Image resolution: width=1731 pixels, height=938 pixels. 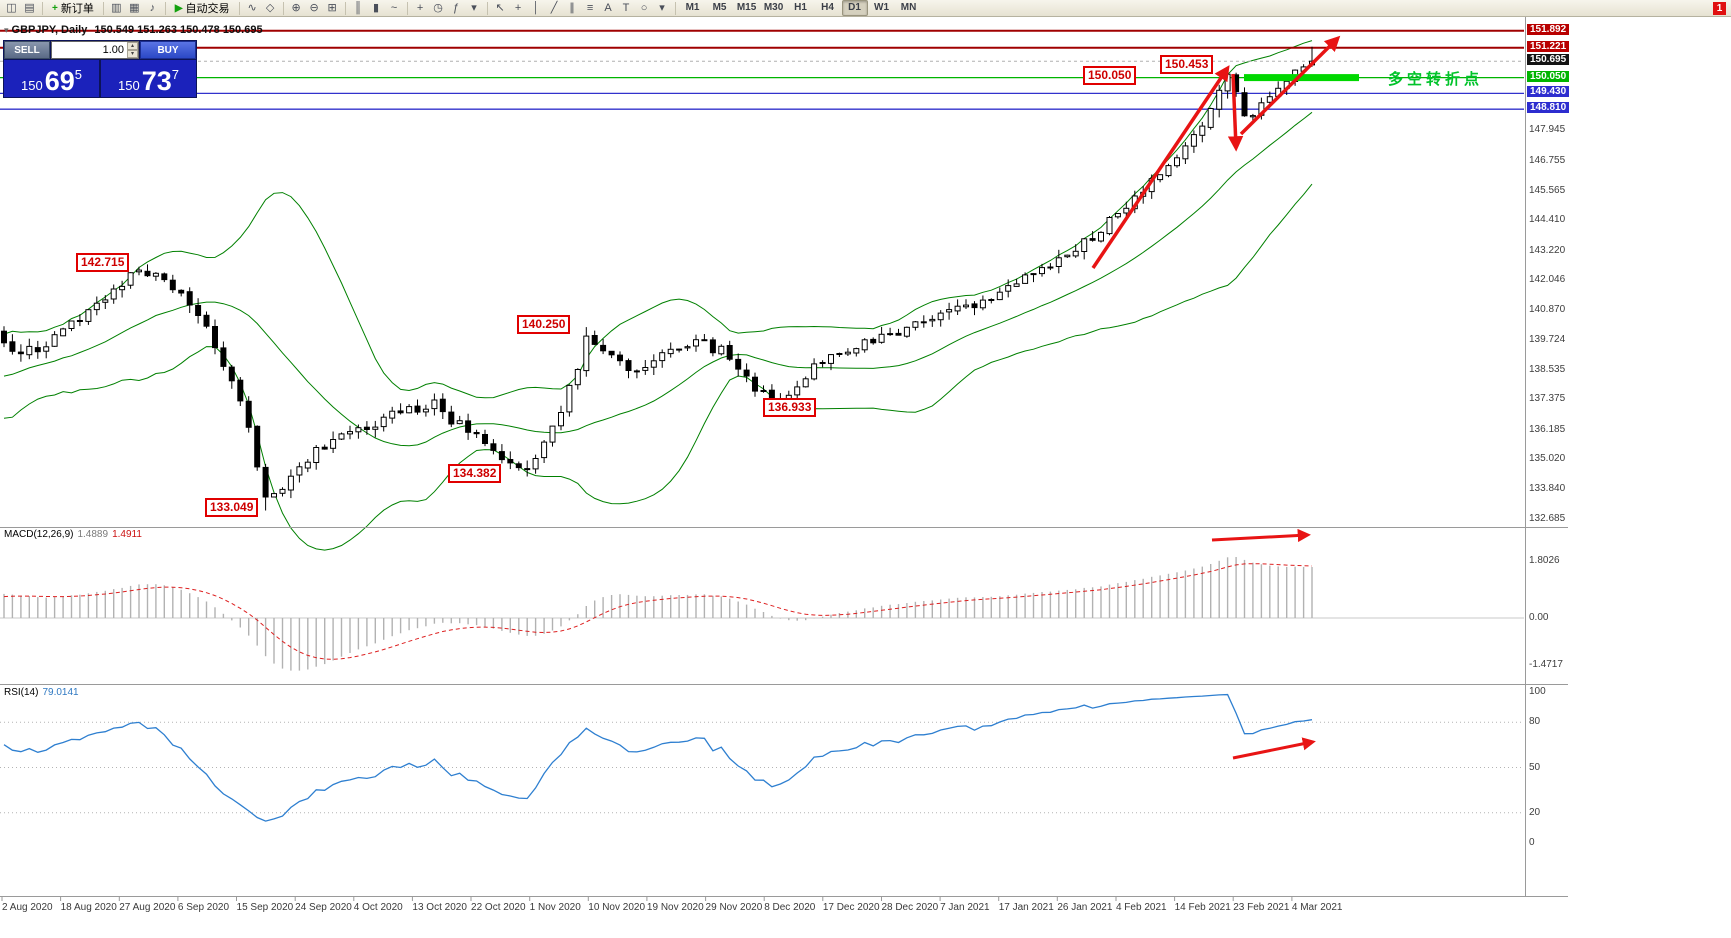 What do you see at coordinates (518, 7) in the screenshot?
I see `crosshair-icon: +` at bounding box center [518, 7].